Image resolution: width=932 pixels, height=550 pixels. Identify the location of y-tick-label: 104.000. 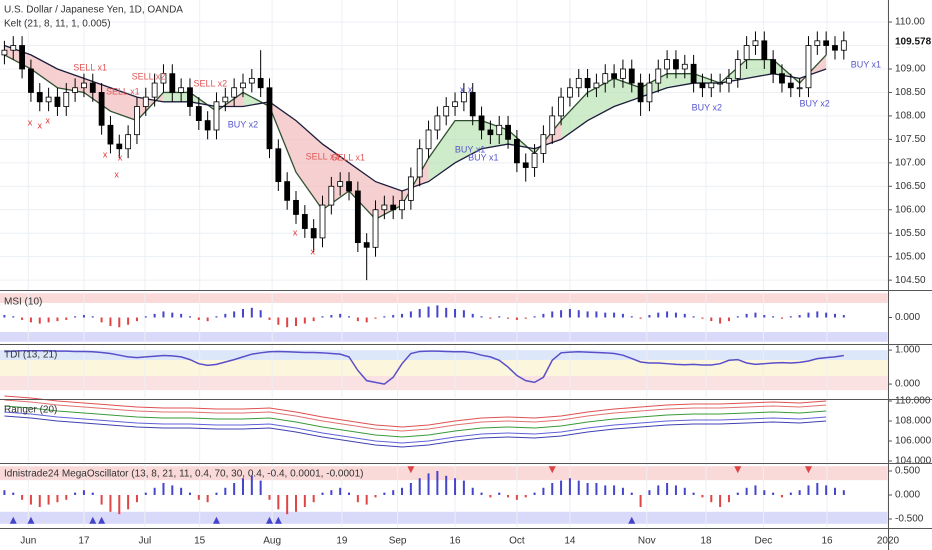
(913, 461).